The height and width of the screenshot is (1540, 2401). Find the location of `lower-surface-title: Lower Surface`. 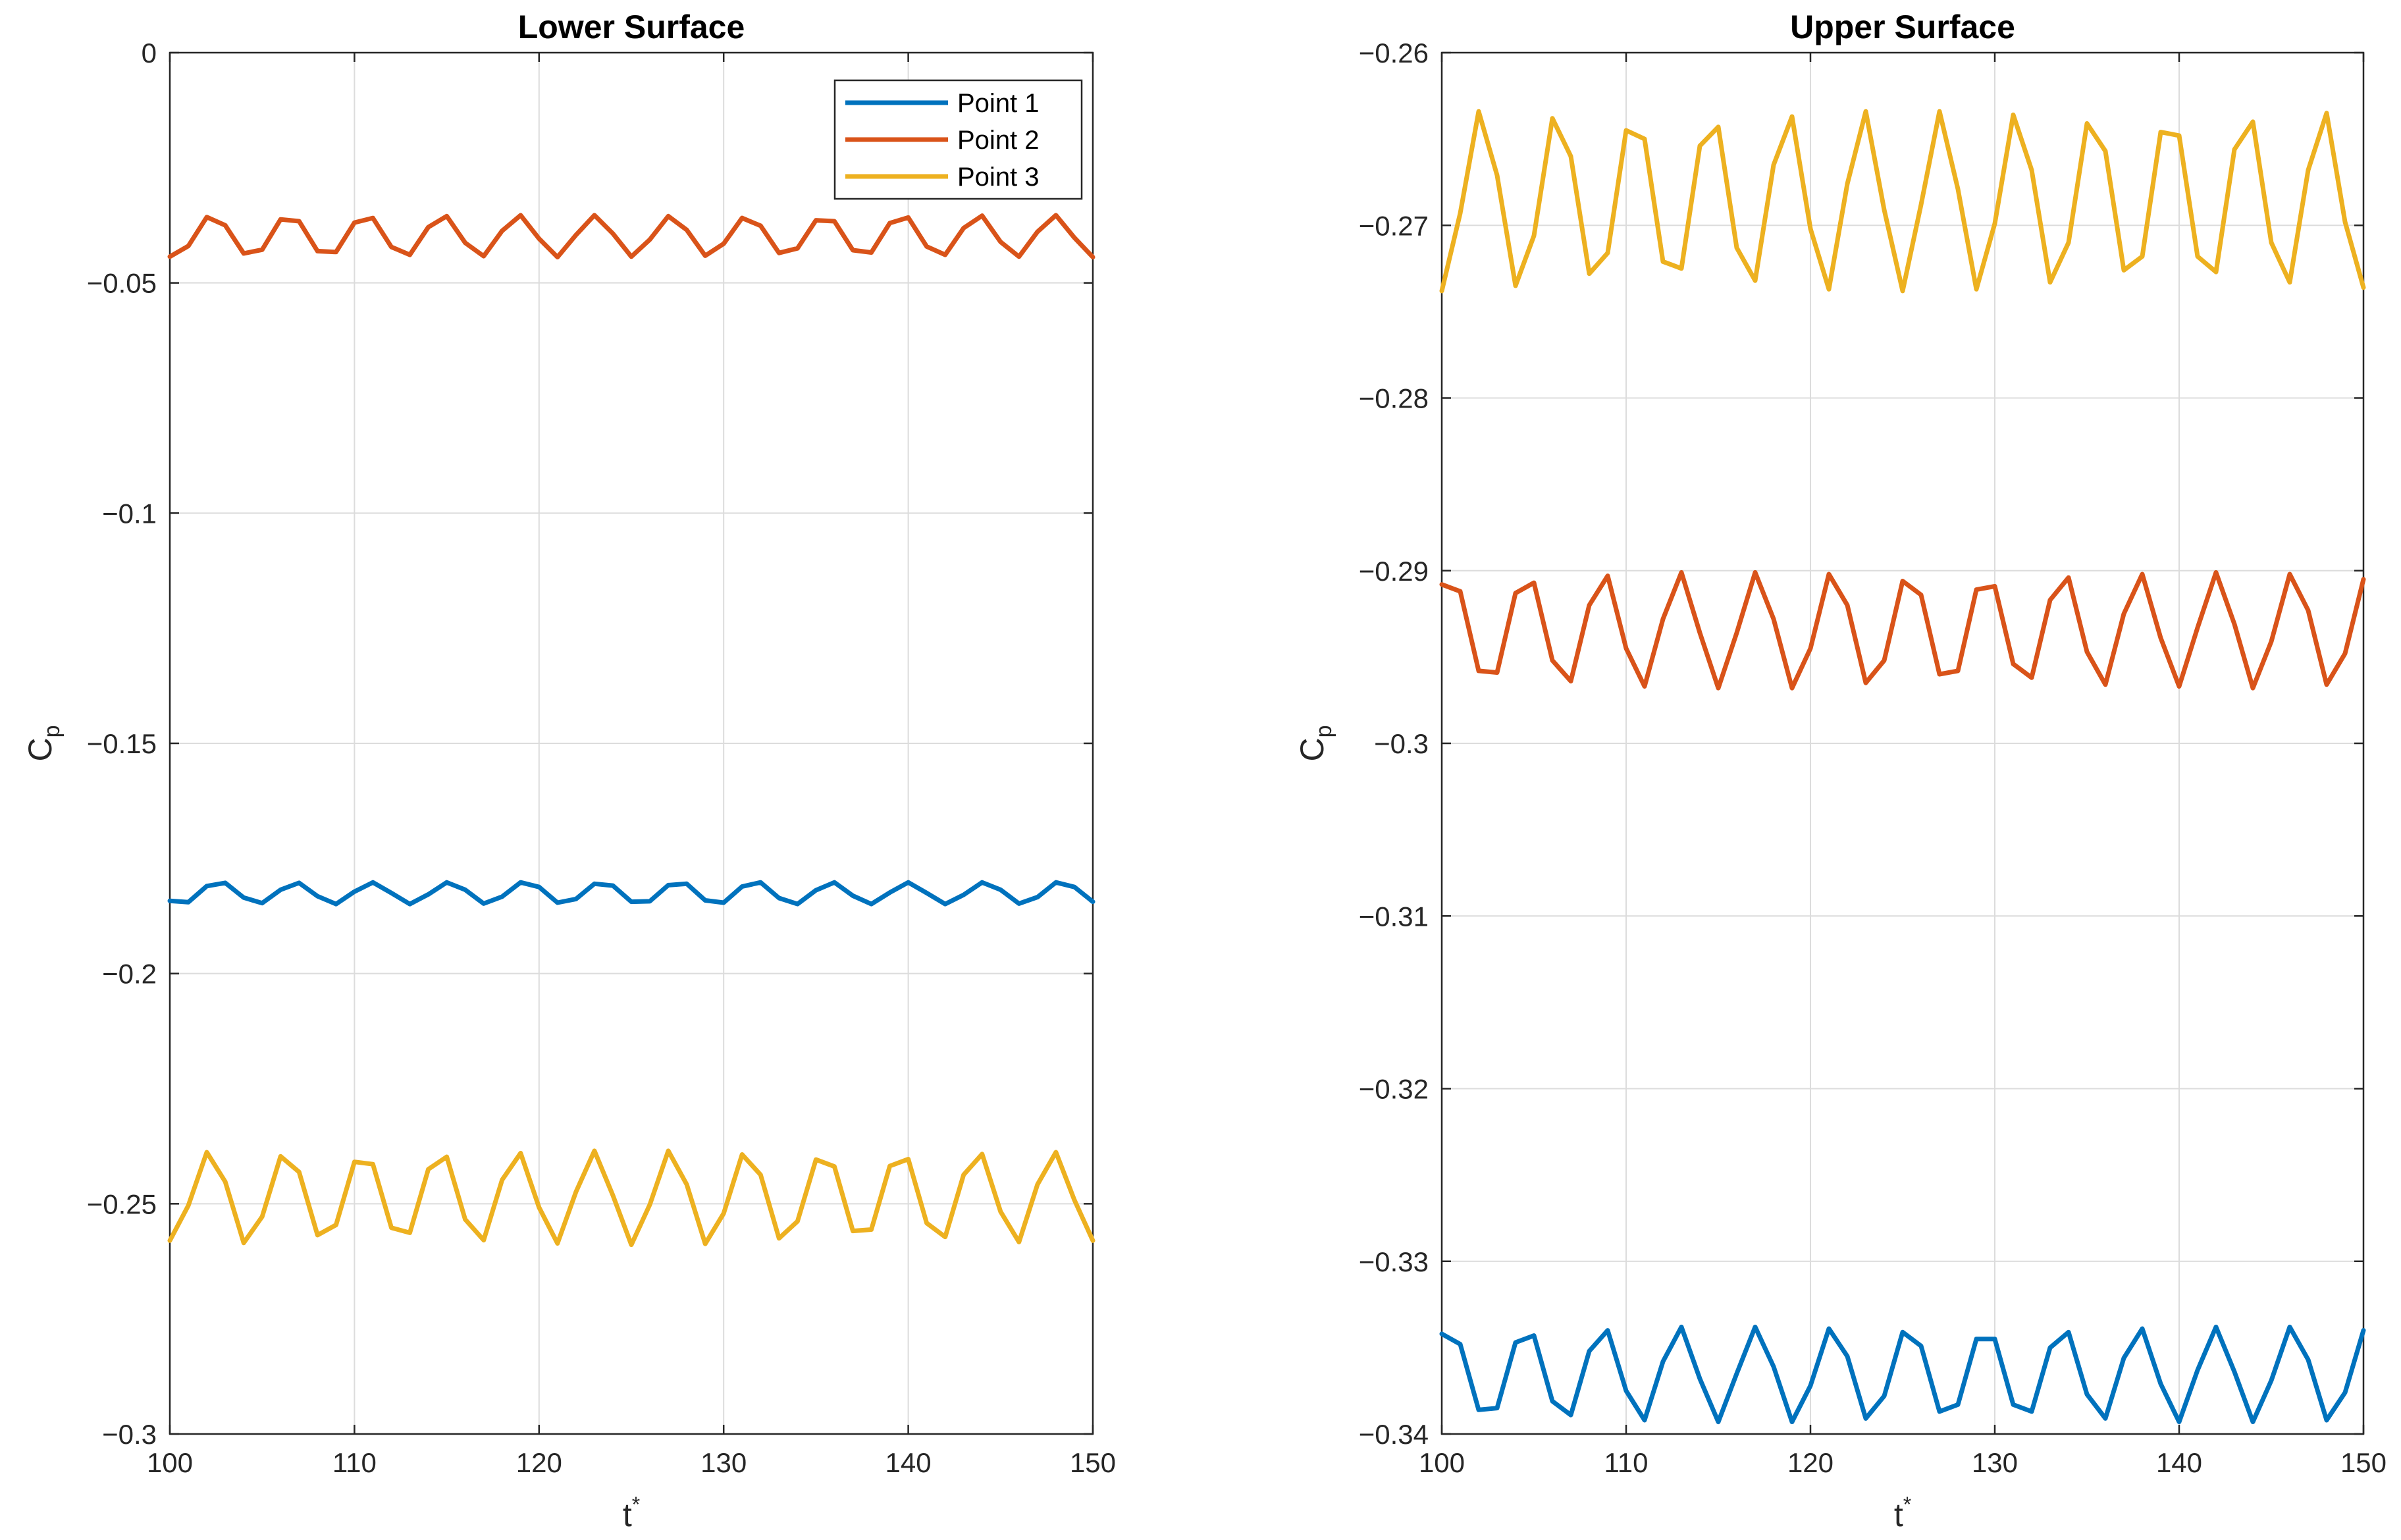

lower-surface-title: Lower Surface is located at coordinates (631, 27).